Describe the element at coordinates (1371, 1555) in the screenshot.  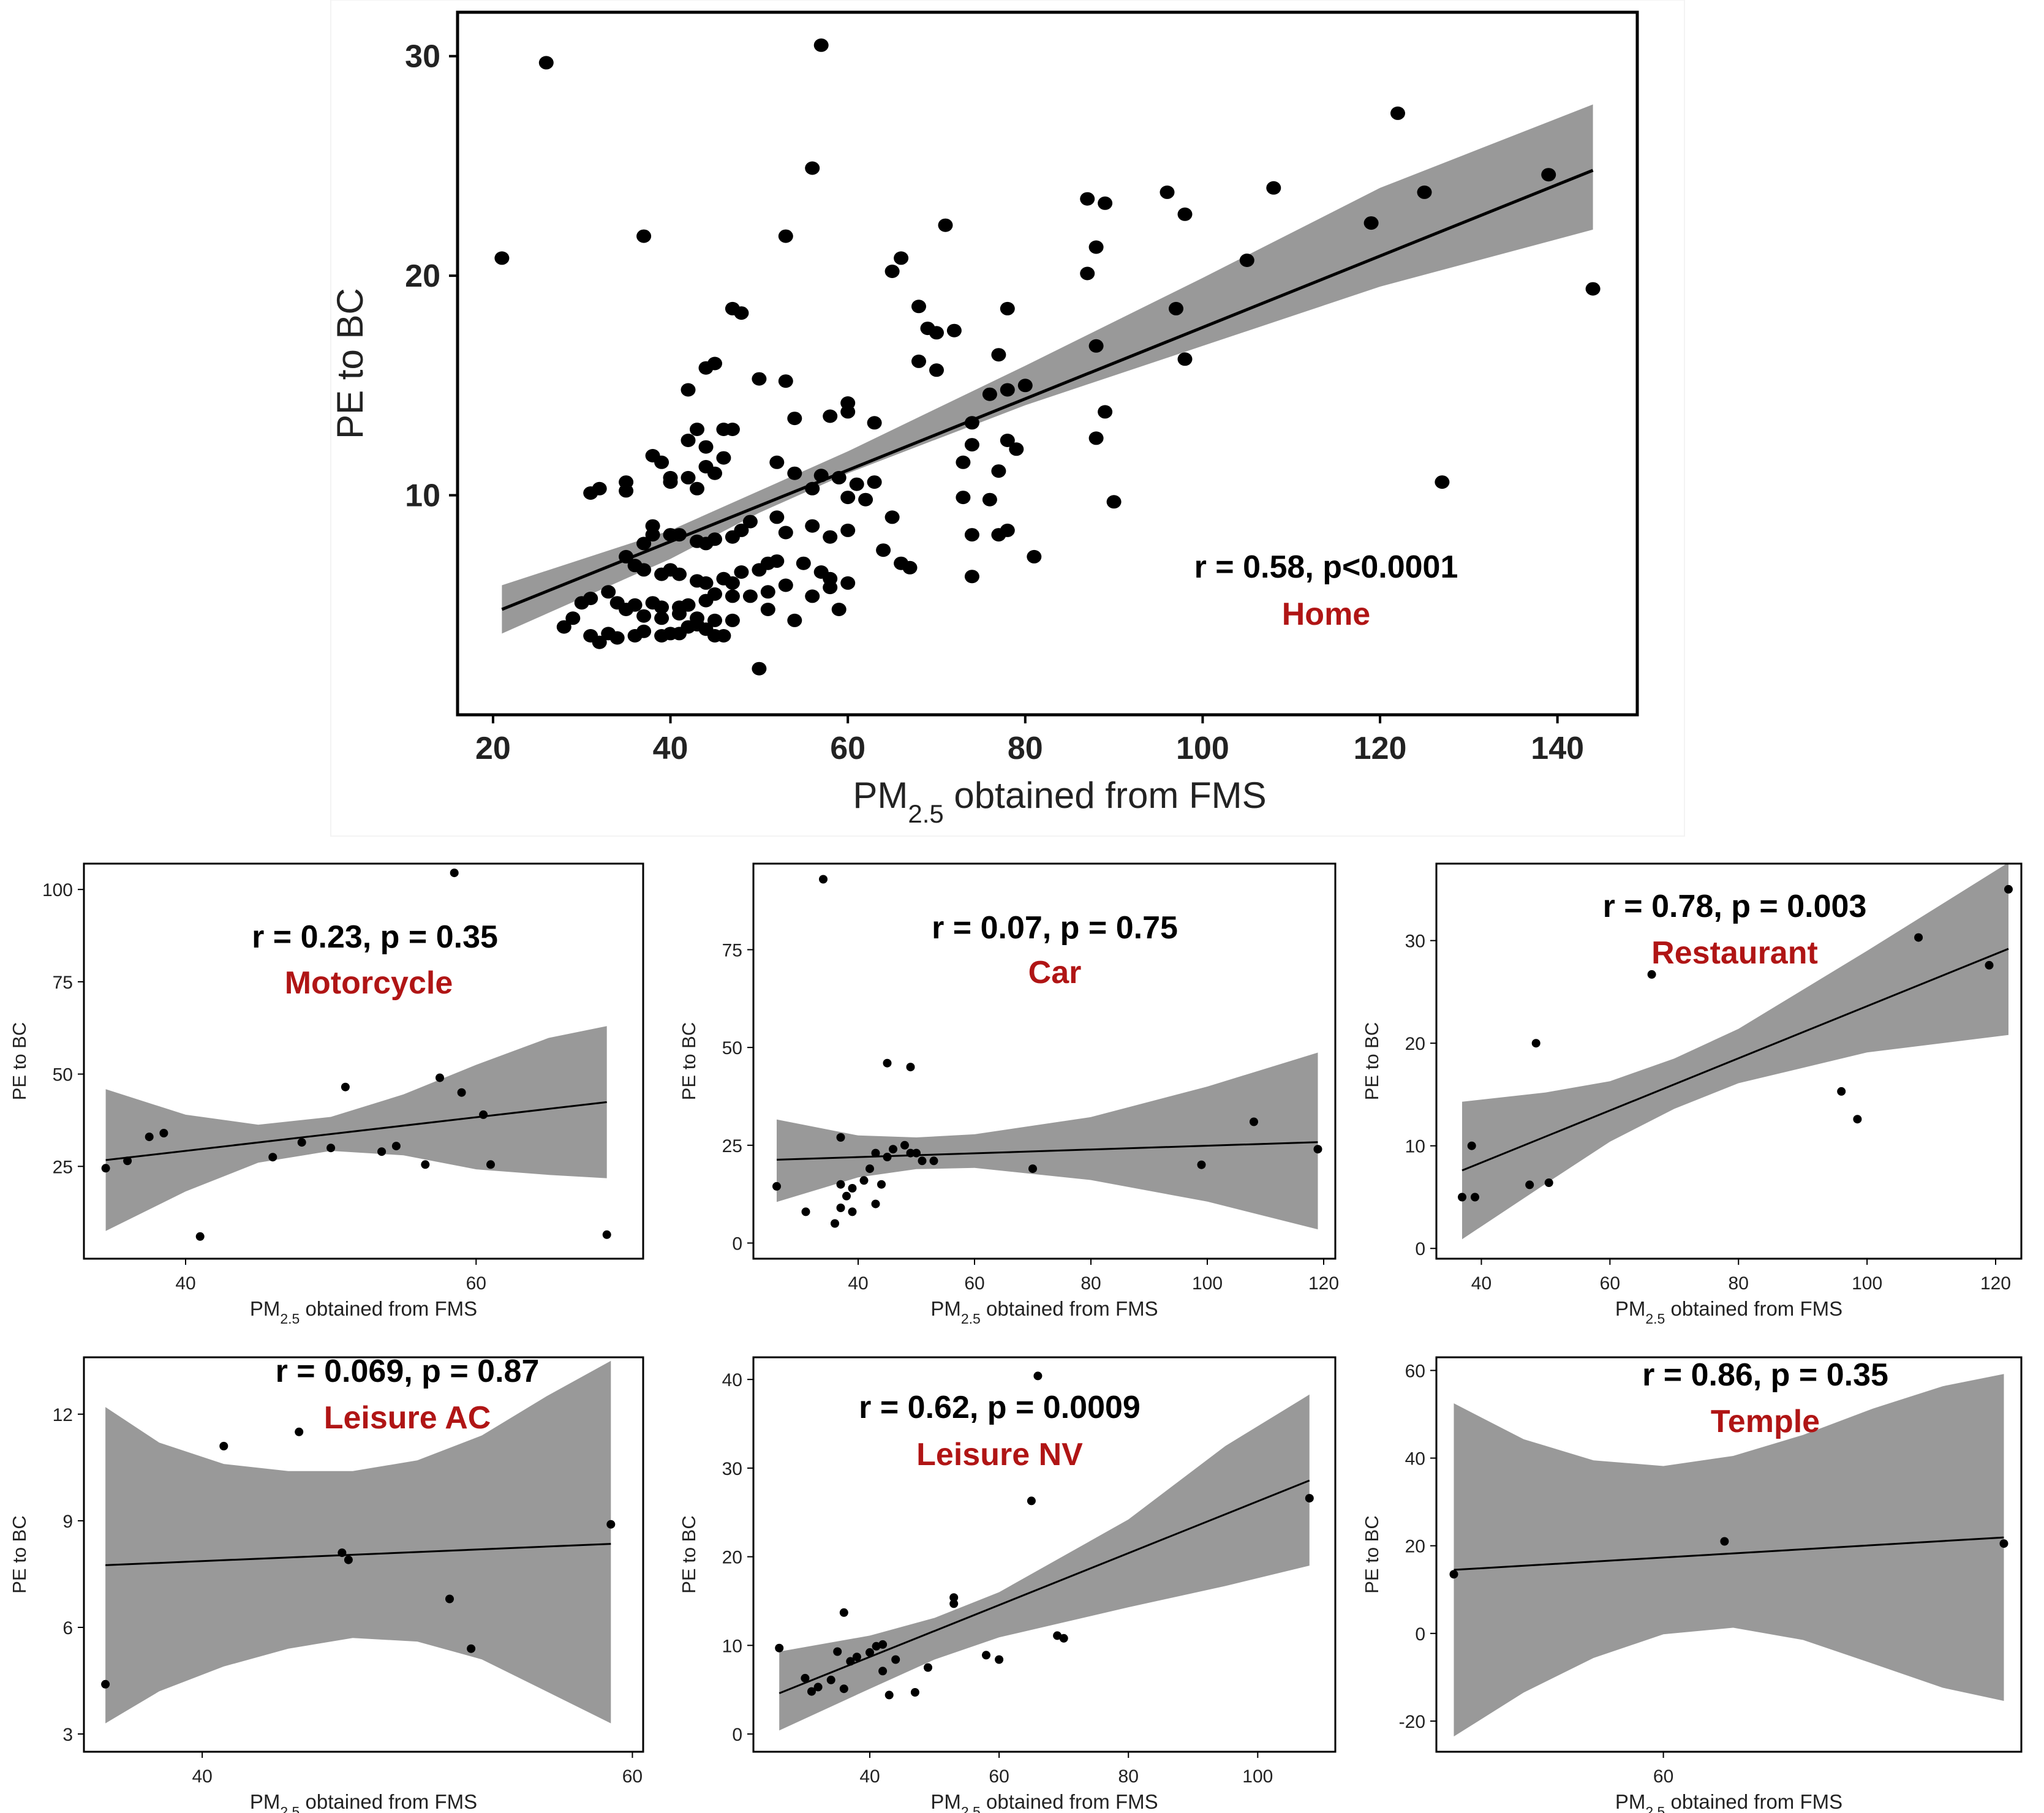
I see `temple-y-axis-title: PE to BC` at that location.